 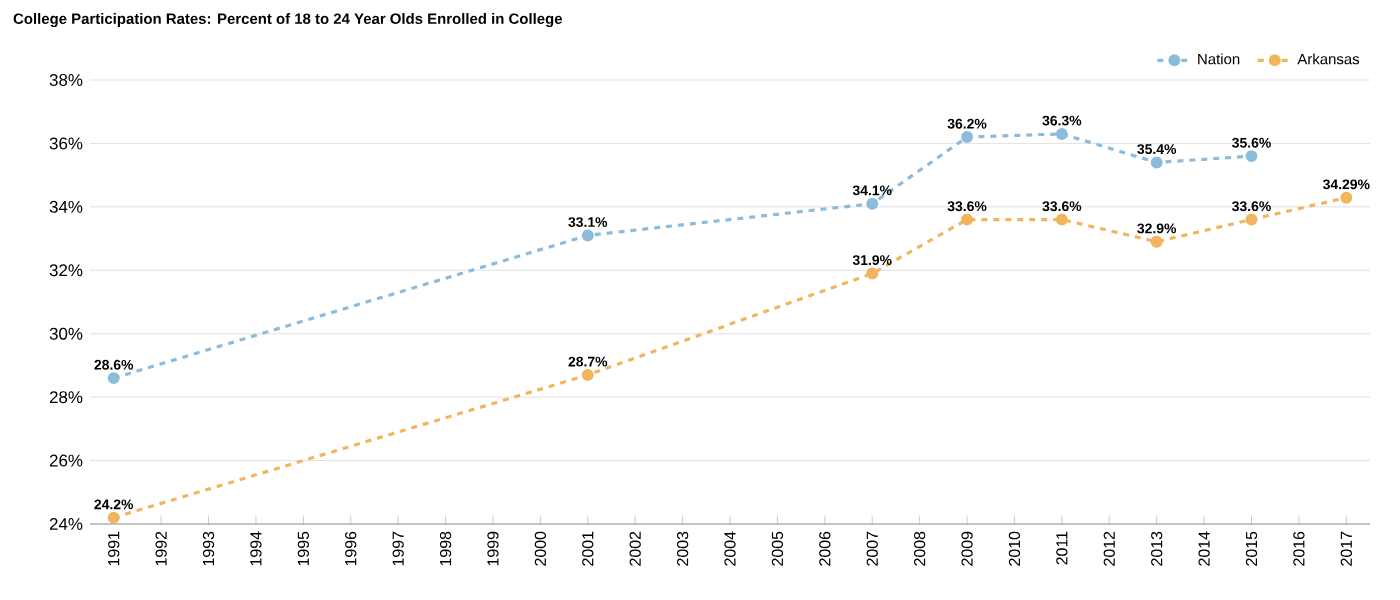 What do you see at coordinates (66, 524) in the screenshot?
I see `y-tick-label: 24%` at bounding box center [66, 524].